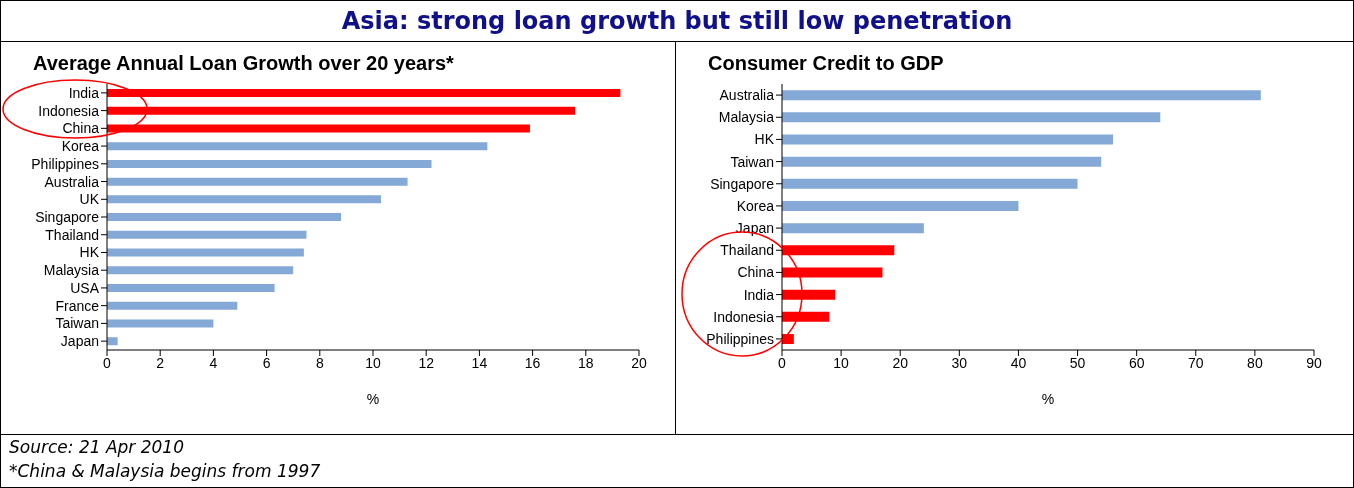  What do you see at coordinates (1018, 362) in the screenshot?
I see `x-tick-label: 40` at bounding box center [1018, 362].